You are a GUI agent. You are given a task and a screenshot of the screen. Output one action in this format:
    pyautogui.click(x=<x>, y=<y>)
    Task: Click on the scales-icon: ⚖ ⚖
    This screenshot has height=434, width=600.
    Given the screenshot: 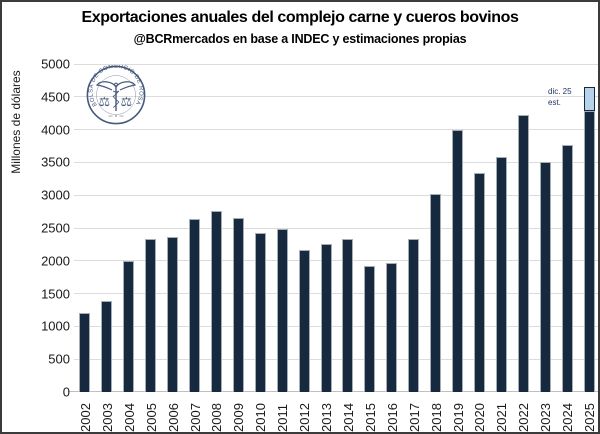 What is the action you would take?
    pyautogui.click(x=116, y=101)
    